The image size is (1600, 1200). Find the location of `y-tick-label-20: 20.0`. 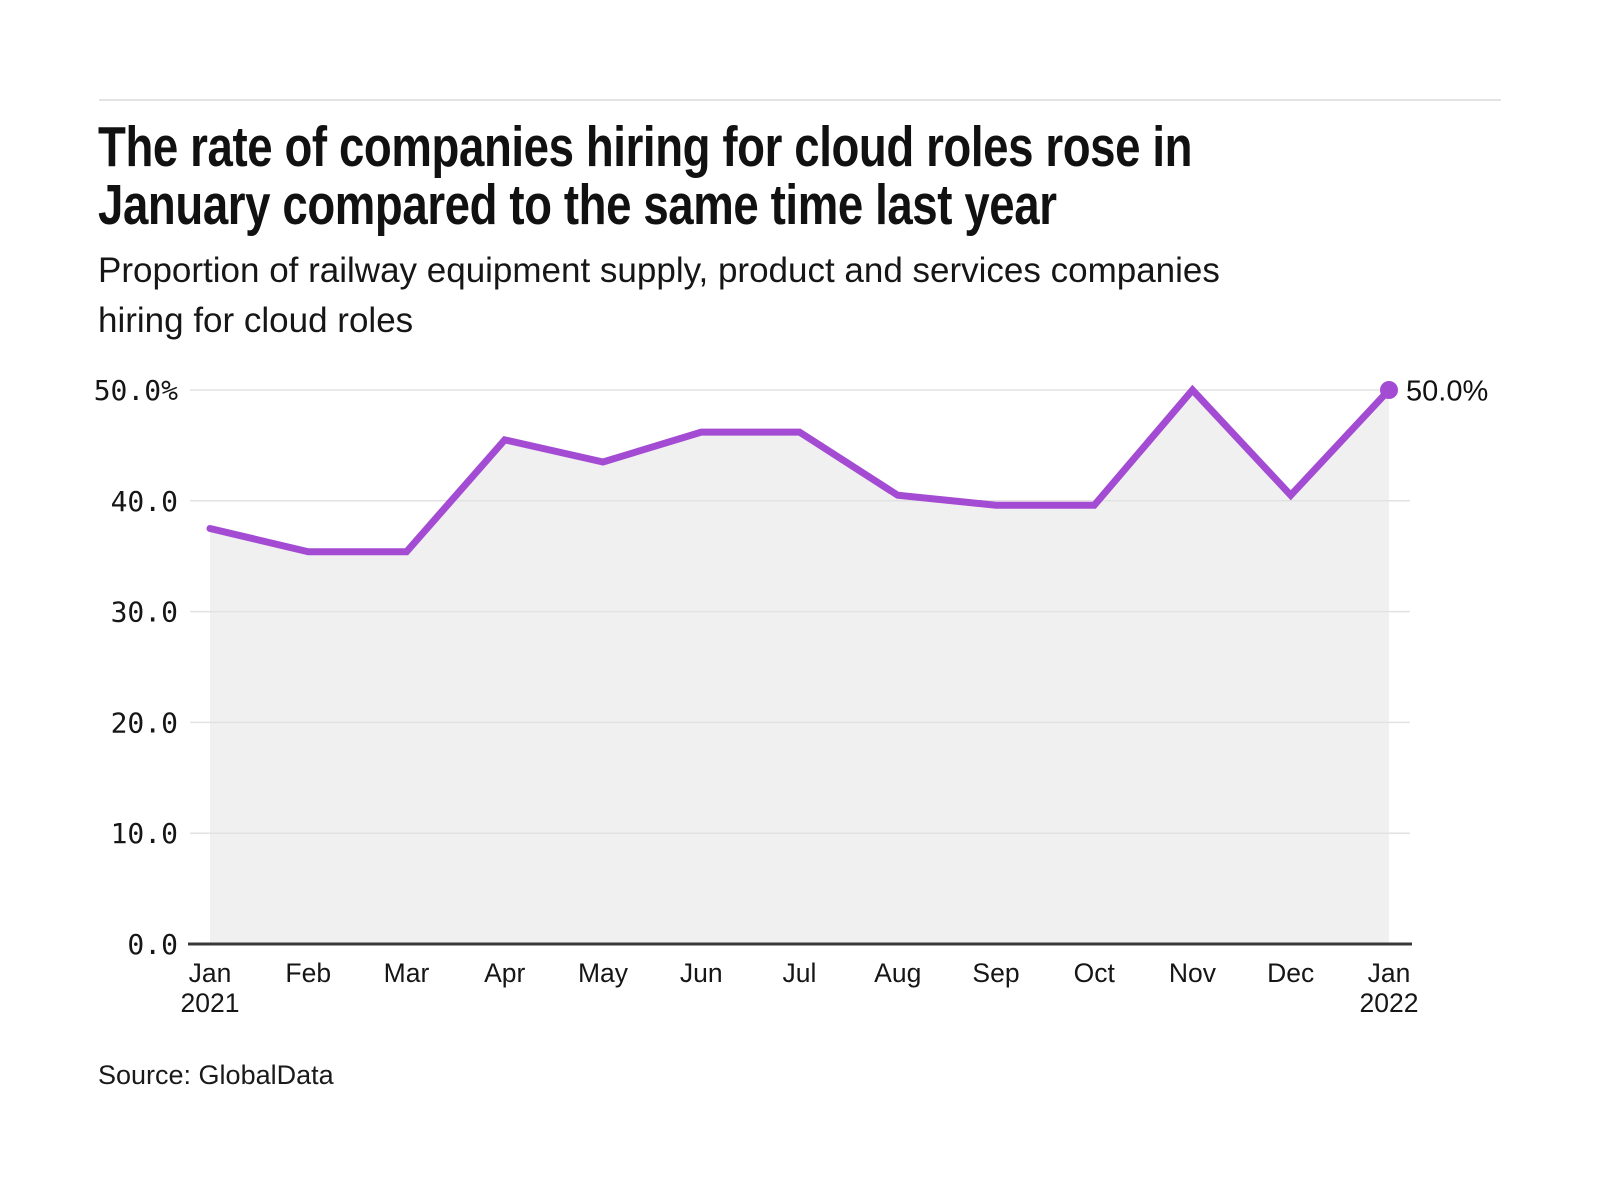

y-tick-label-20: 20.0 is located at coordinates (144, 722).